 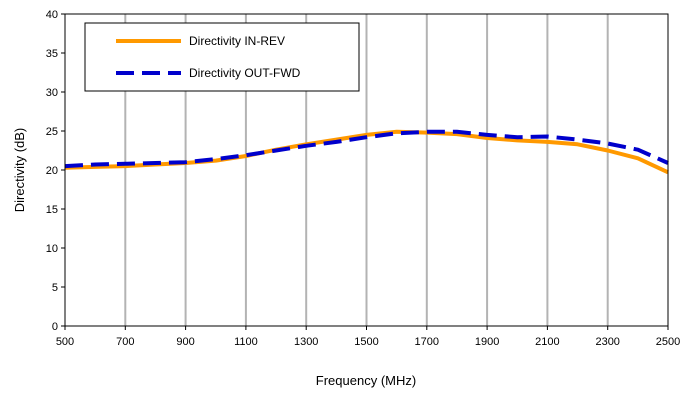 I want to click on x-tick-label-1100: 1100, so click(x=246, y=342).